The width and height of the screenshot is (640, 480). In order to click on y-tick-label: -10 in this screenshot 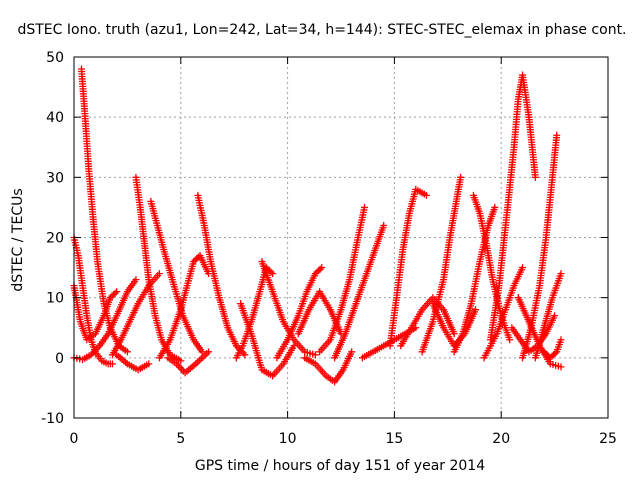, I will do `click(52, 419)`.